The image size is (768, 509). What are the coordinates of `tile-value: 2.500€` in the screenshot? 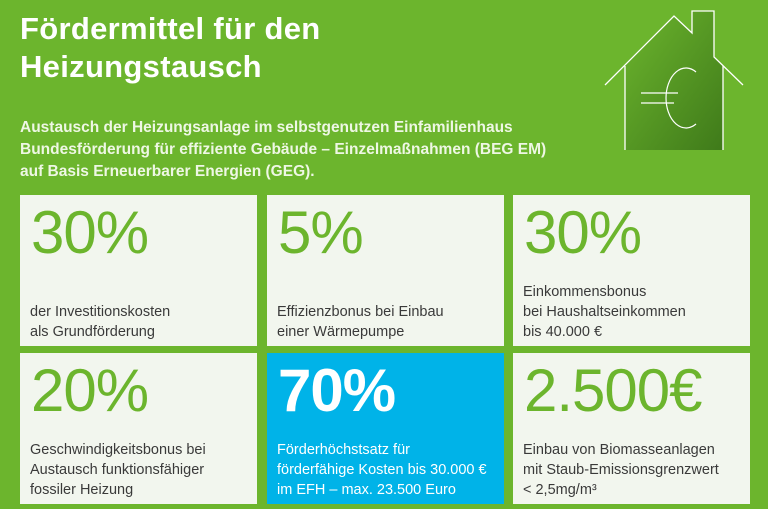 It's located at (613, 390).